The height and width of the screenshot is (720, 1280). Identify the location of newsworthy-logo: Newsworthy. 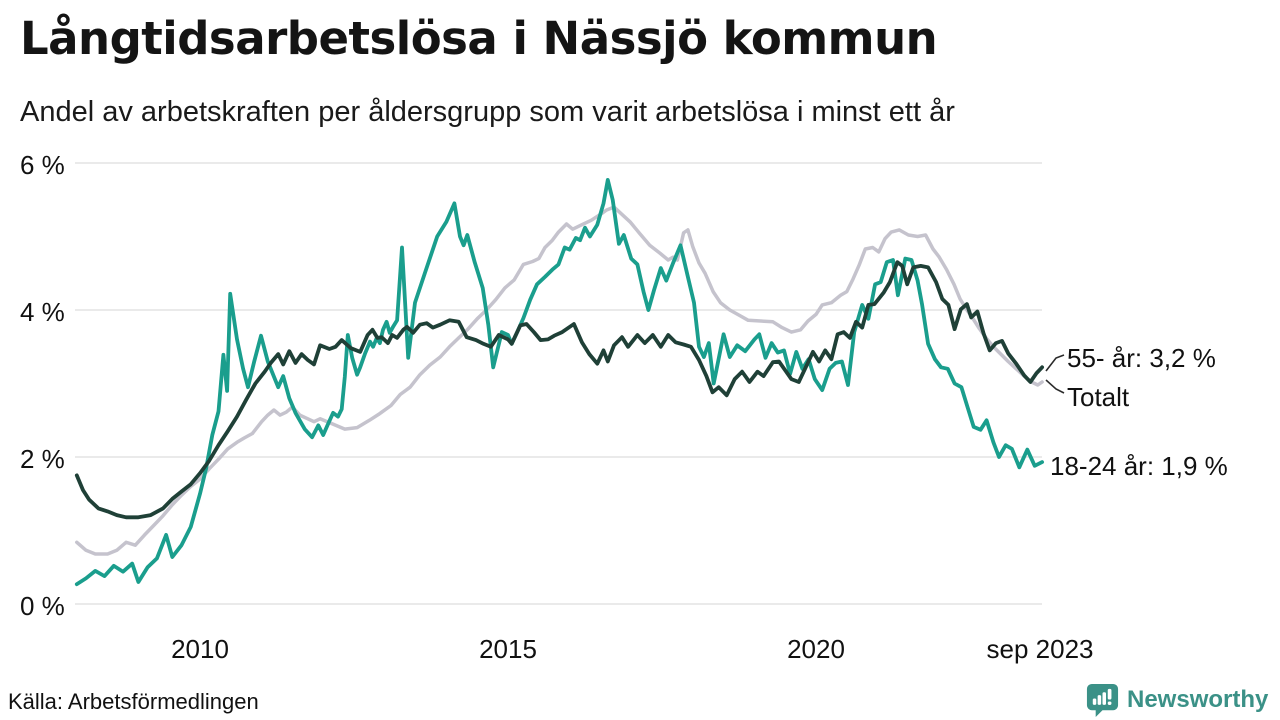
(1176, 700).